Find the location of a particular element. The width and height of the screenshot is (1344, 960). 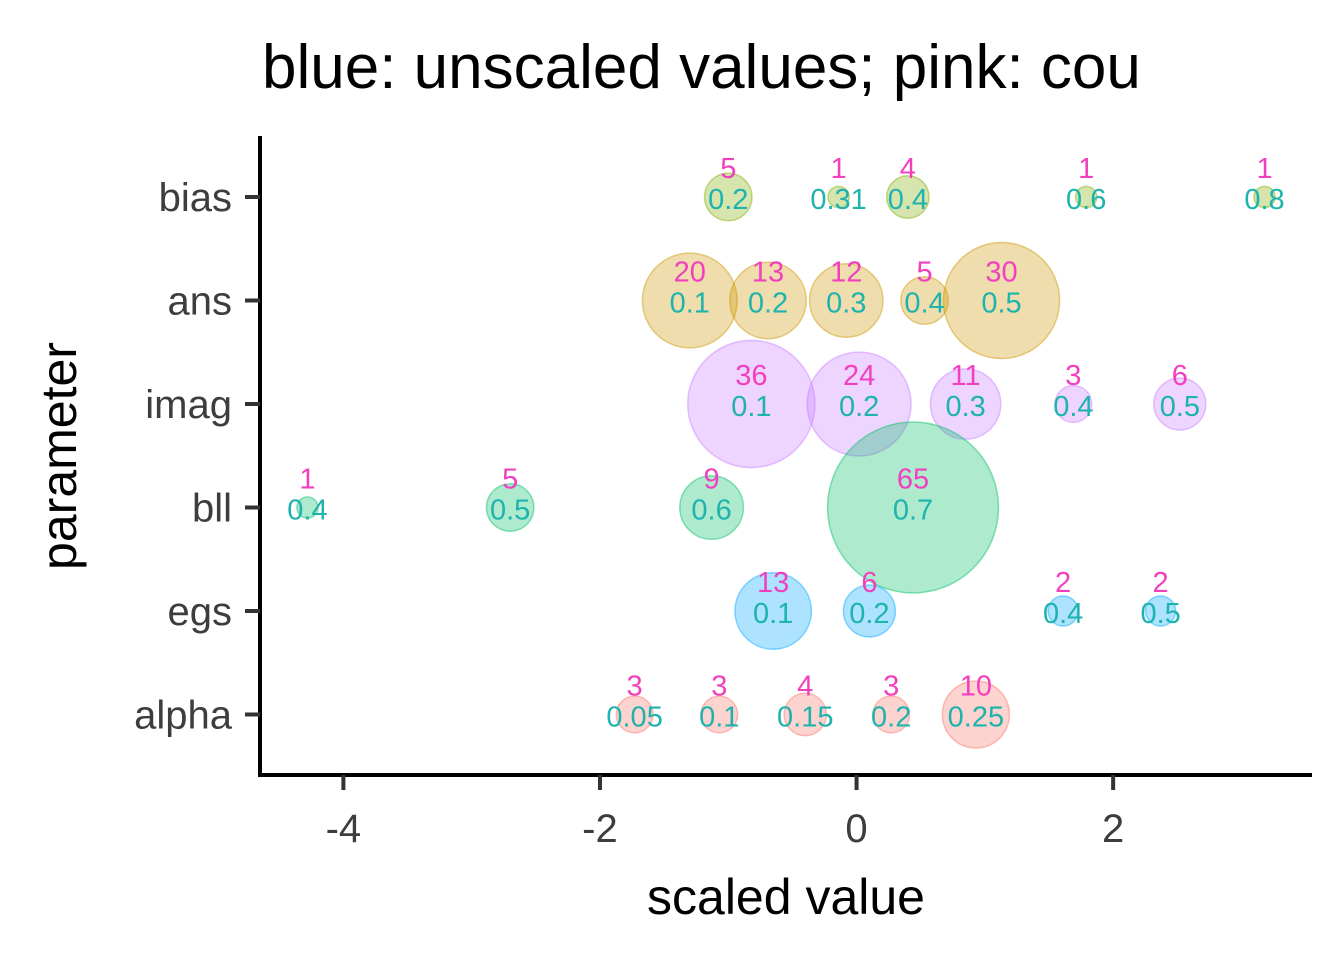

x-axis-ticks: -4 -2 0 2 is located at coordinates (725, 813).